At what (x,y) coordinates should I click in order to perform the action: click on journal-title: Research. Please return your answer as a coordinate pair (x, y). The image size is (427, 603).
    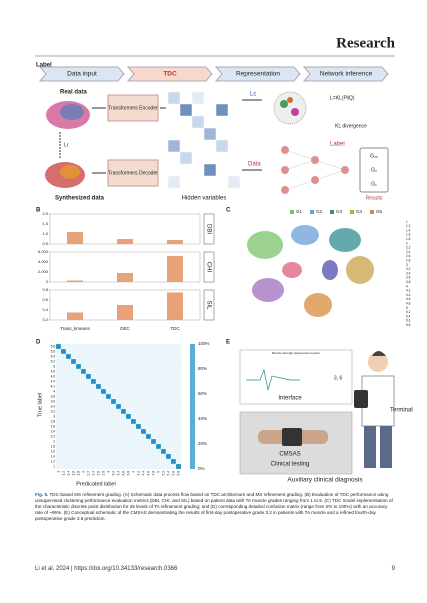
    Looking at the image, I should click on (366, 43).